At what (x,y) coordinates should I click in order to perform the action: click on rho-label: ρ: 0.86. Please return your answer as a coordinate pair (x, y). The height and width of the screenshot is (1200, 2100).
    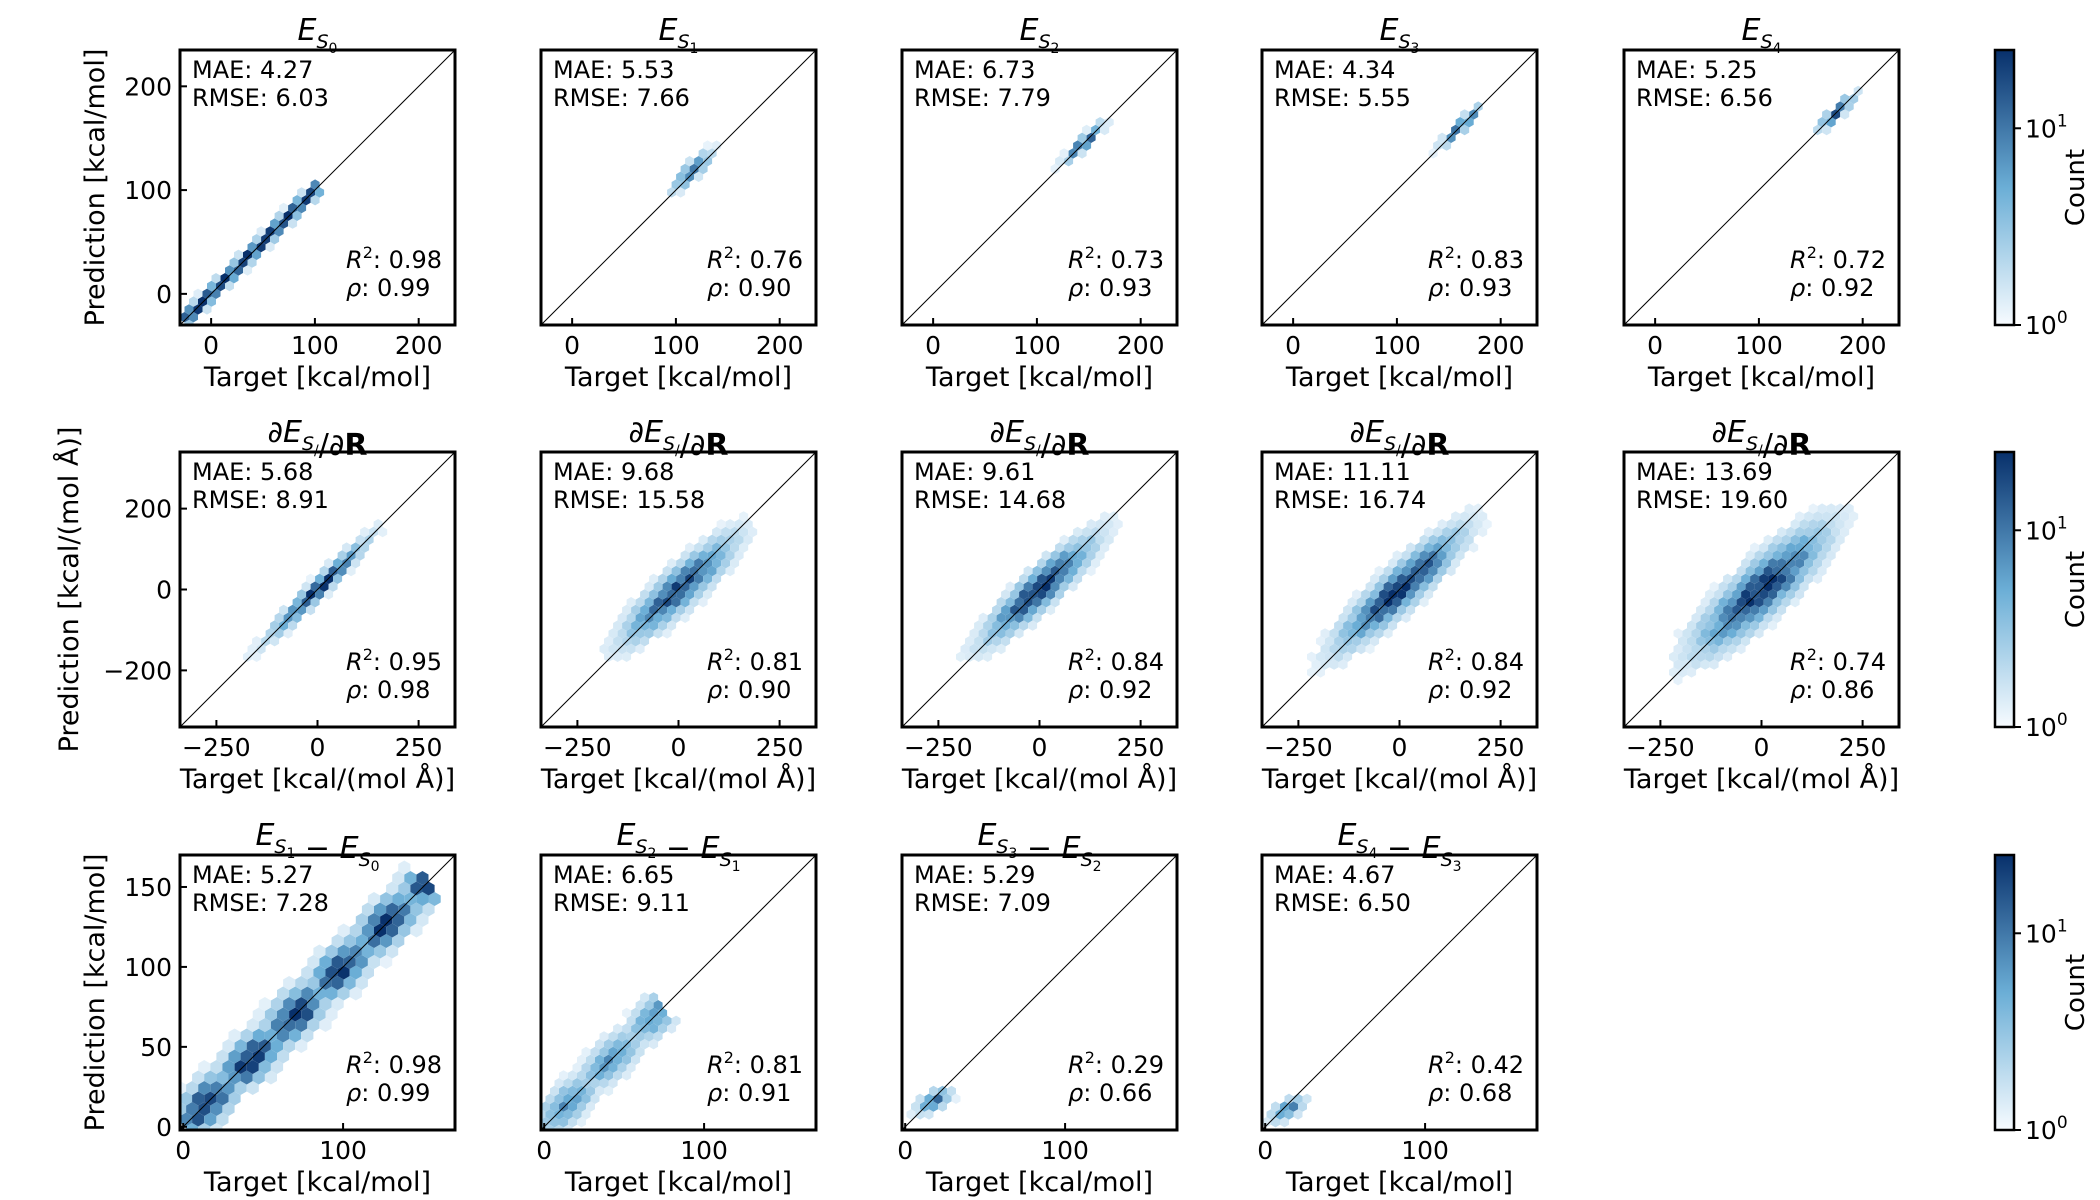
    Looking at the image, I should click on (1832, 690).